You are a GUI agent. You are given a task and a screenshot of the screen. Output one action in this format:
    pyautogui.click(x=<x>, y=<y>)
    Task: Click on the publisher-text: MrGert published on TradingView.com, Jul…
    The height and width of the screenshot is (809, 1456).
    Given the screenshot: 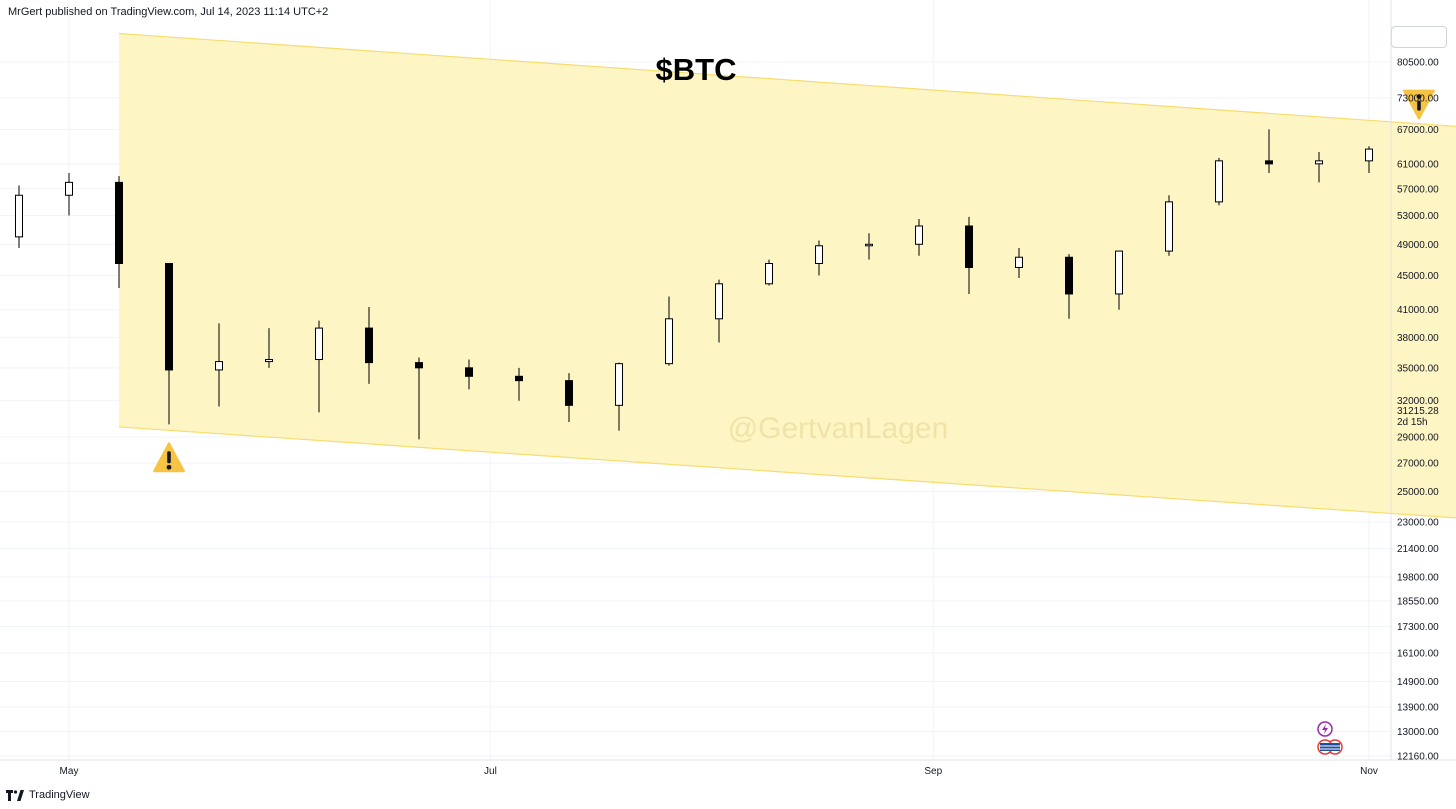 What is the action you would take?
    pyautogui.click(x=168, y=12)
    